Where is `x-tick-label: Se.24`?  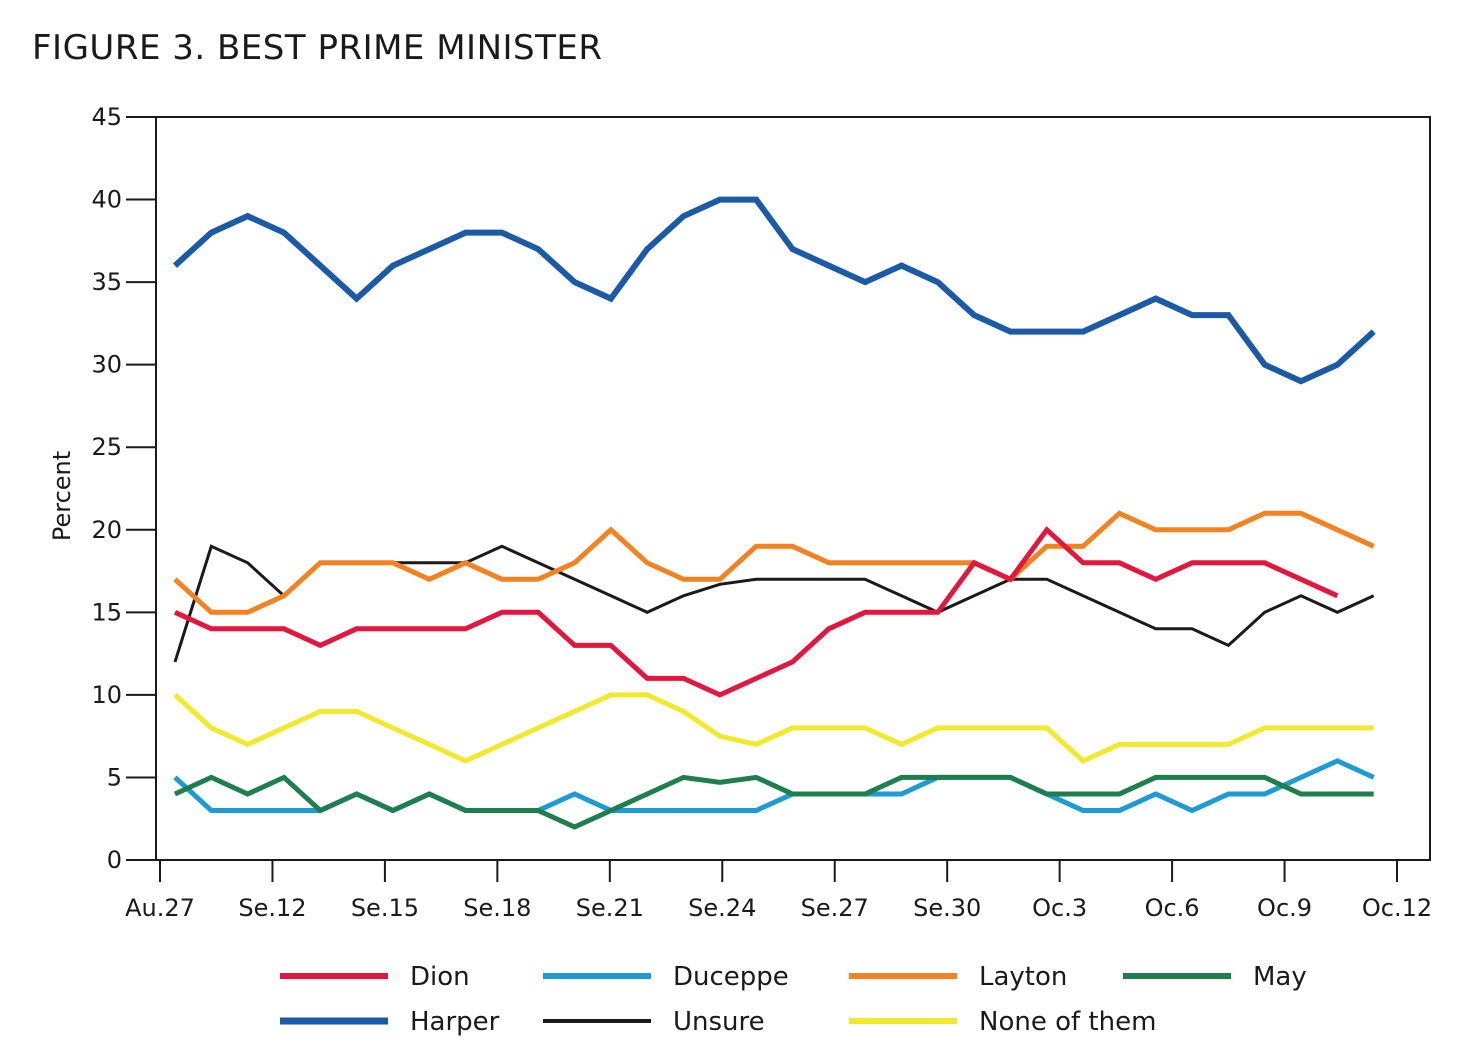
x-tick-label: Se.24 is located at coordinates (722, 908).